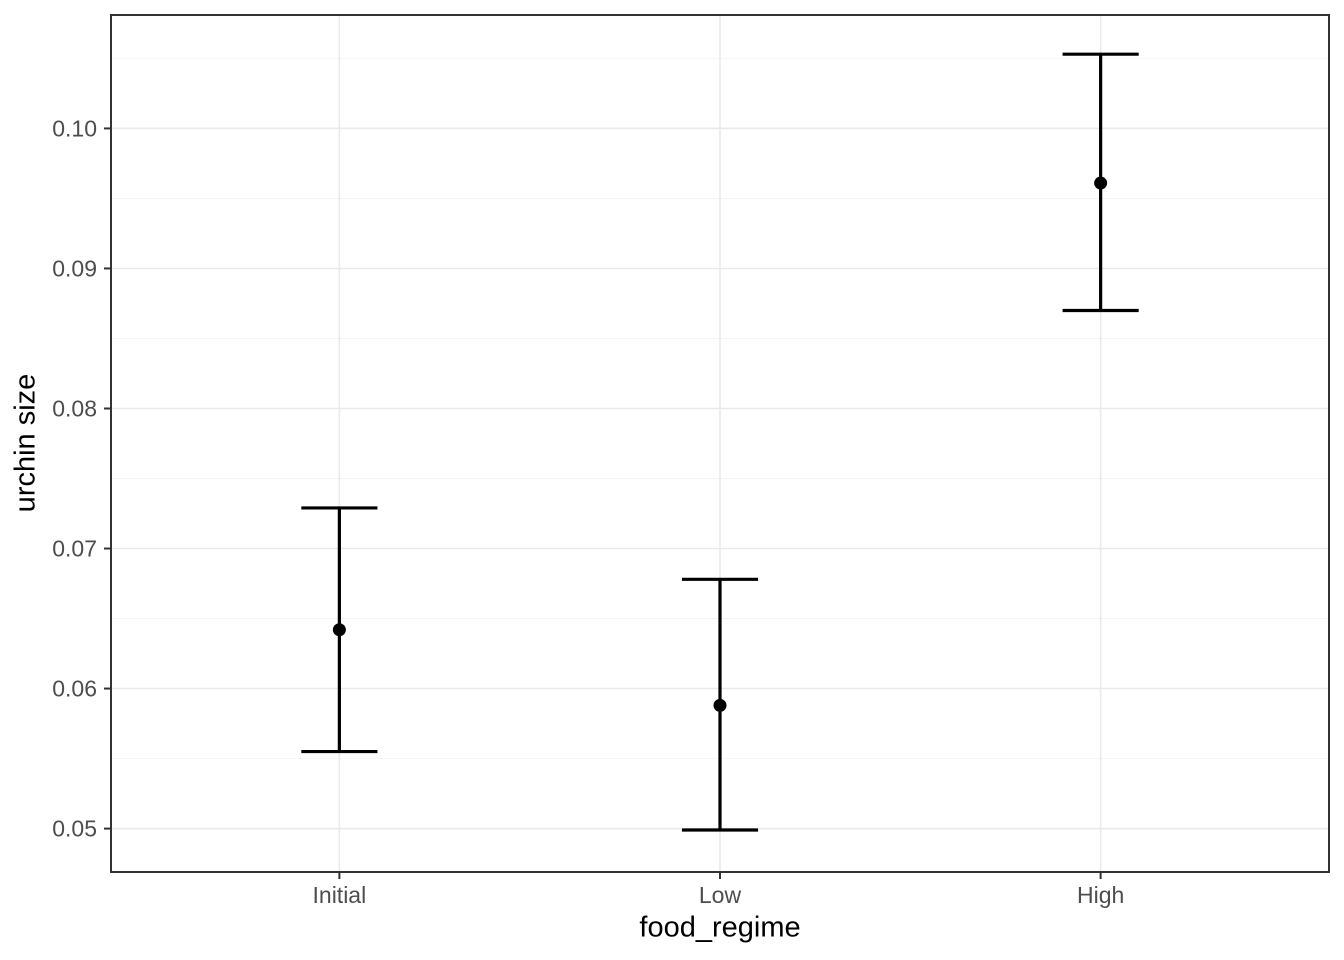 The width and height of the screenshot is (1344, 960). What do you see at coordinates (74, 268) in the screenshot?
I see `y-tick-label: 0.09` at bounding box center [74, 268].